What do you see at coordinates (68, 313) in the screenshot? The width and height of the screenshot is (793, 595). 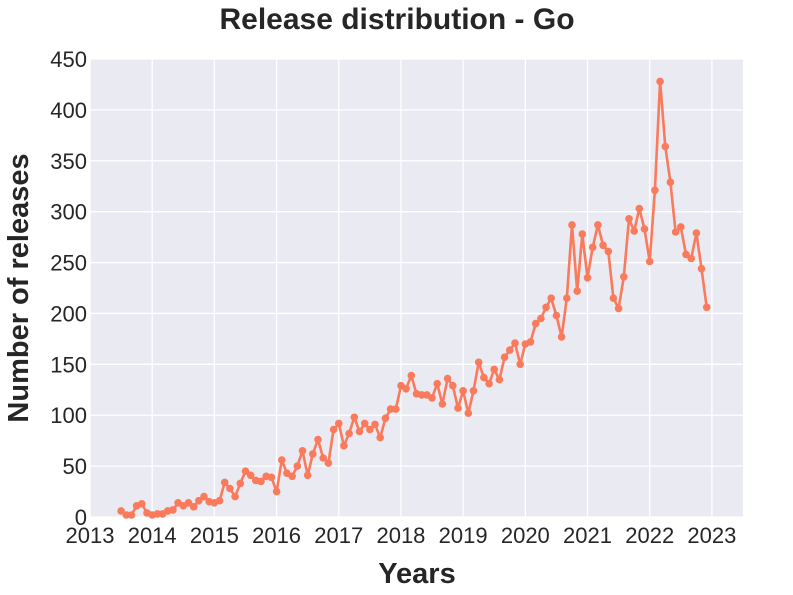 I see `y-tick-label: 200` at bounding box center [68, 313].